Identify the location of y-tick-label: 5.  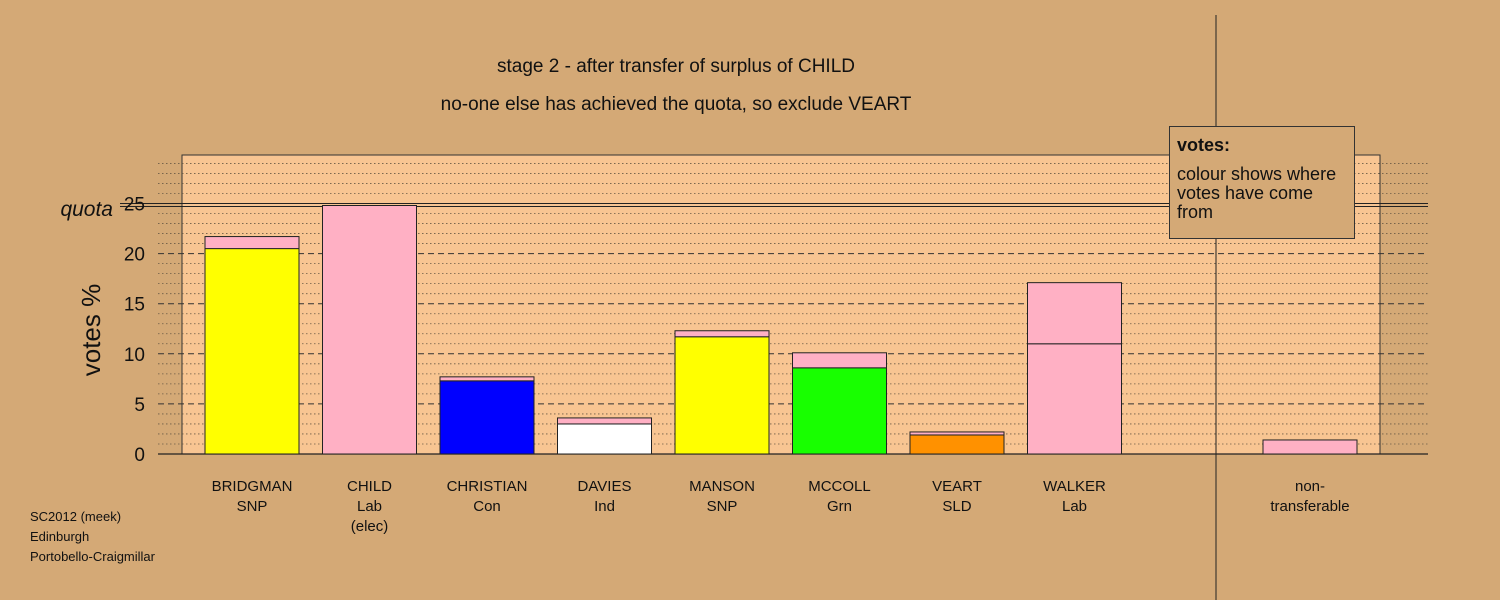
(139, 405).